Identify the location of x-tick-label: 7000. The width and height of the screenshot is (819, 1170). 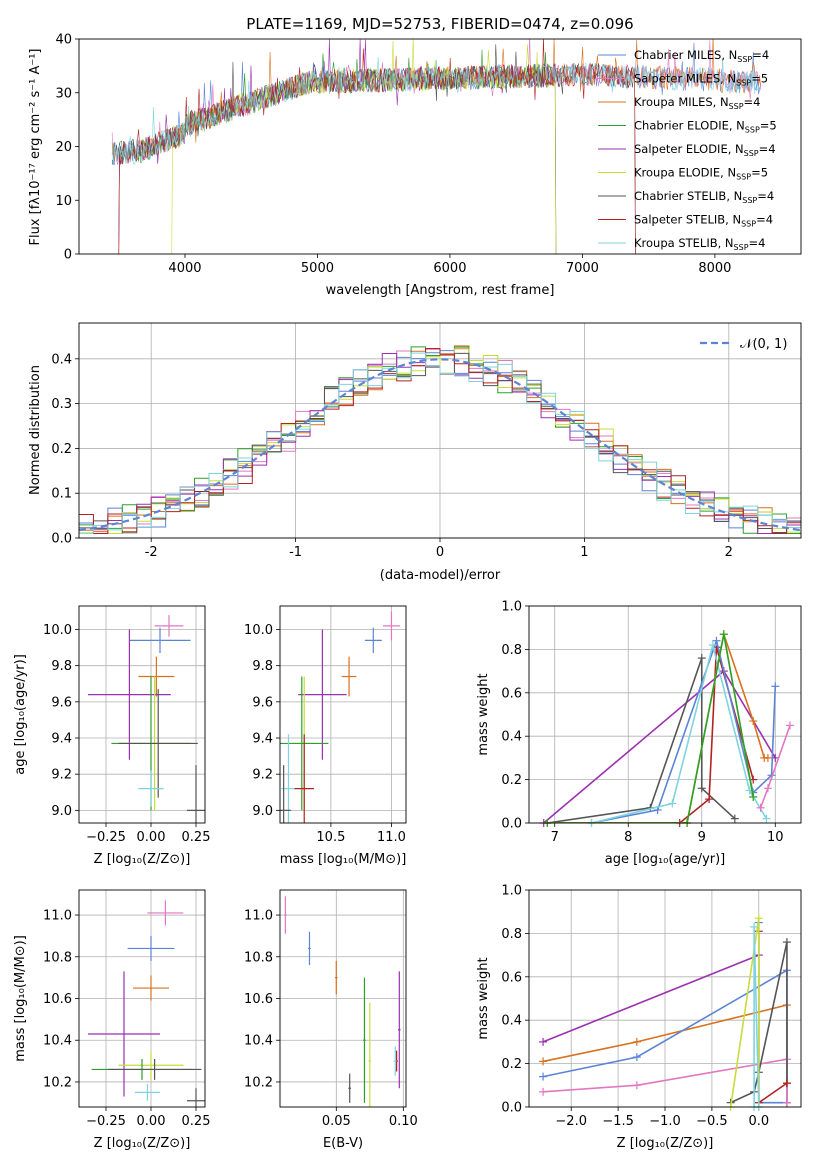
(582, 268).